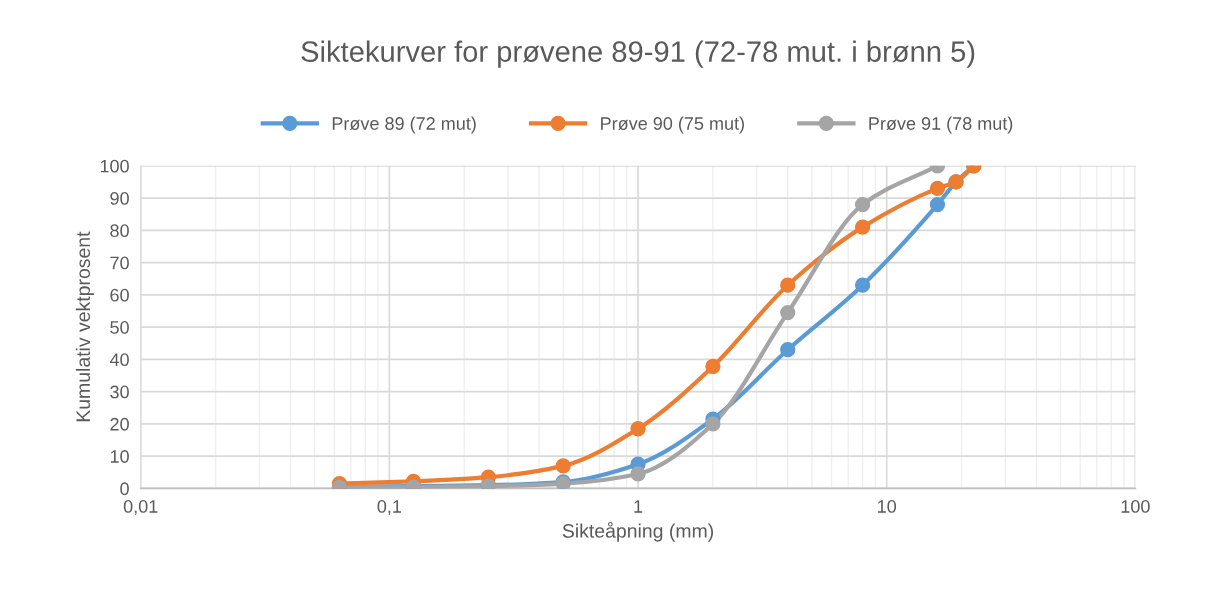 This screenshot has height=603, width=1213. Describe the element at coordinates (1135, 506) in the screenshot. I see `x-tick-label: 100` at that location.